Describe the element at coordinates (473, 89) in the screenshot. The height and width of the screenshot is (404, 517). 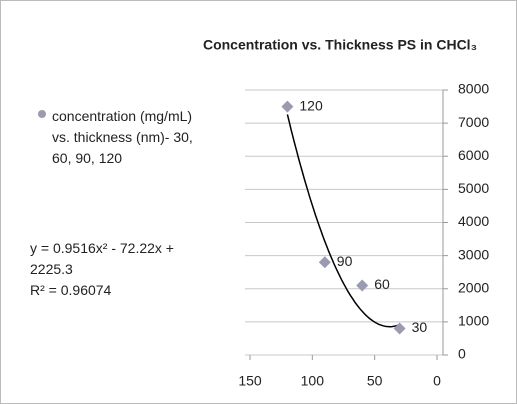
I see `y-tick-label: 8000` at that location.